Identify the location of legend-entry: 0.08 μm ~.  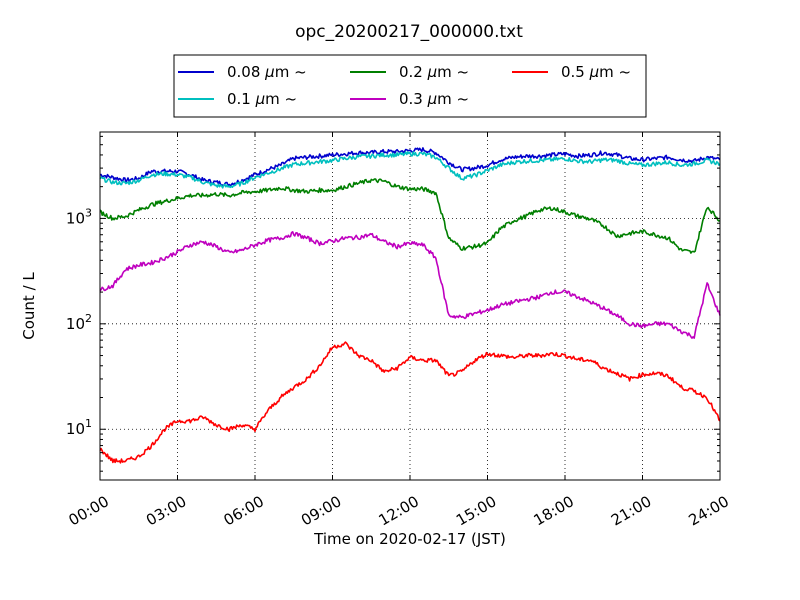
(267, 72).